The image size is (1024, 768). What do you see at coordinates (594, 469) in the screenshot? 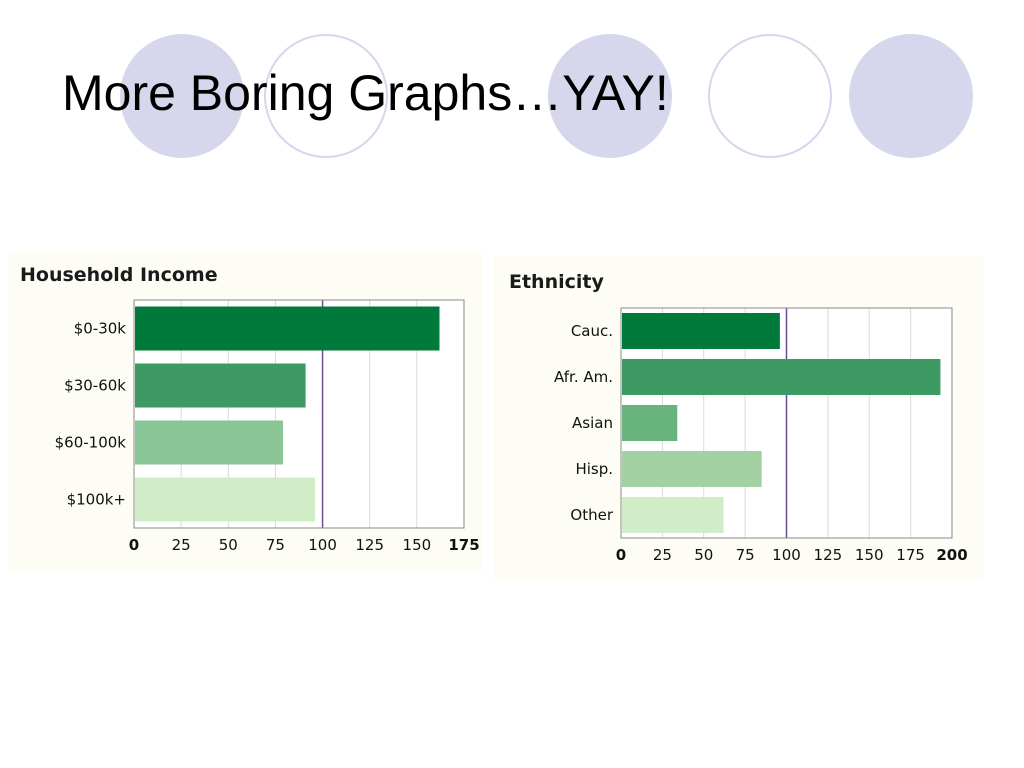
I see `category-label: Hisp.` at bounding box center [594, 469].